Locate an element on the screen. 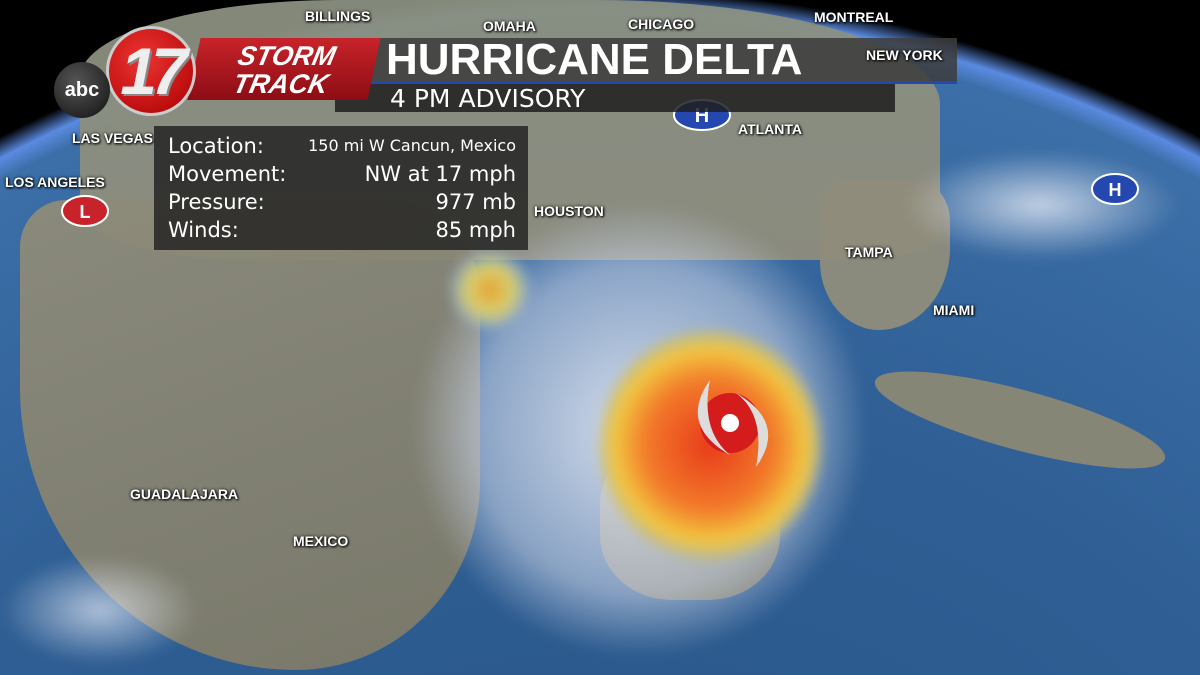 The image size is (1200, 675). info-row-winds: Winds: 85 mph is located at coordinates (342, 230).